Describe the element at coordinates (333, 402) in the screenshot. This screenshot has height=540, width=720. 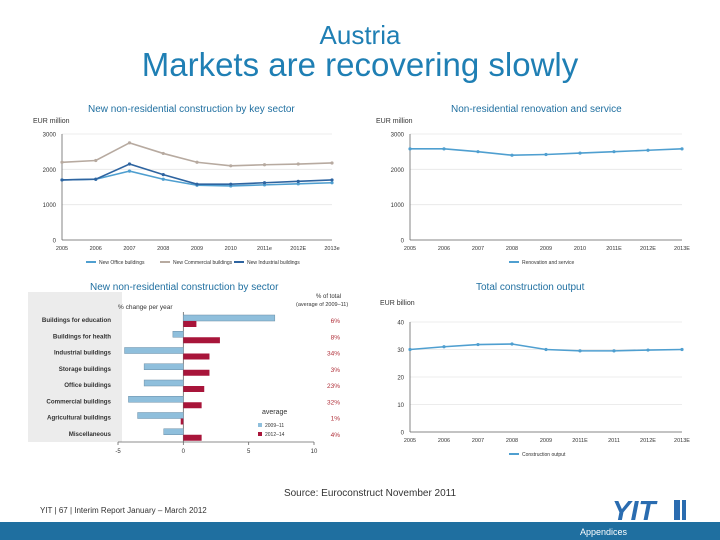
I see `bl-share-label: 32%` at that location.